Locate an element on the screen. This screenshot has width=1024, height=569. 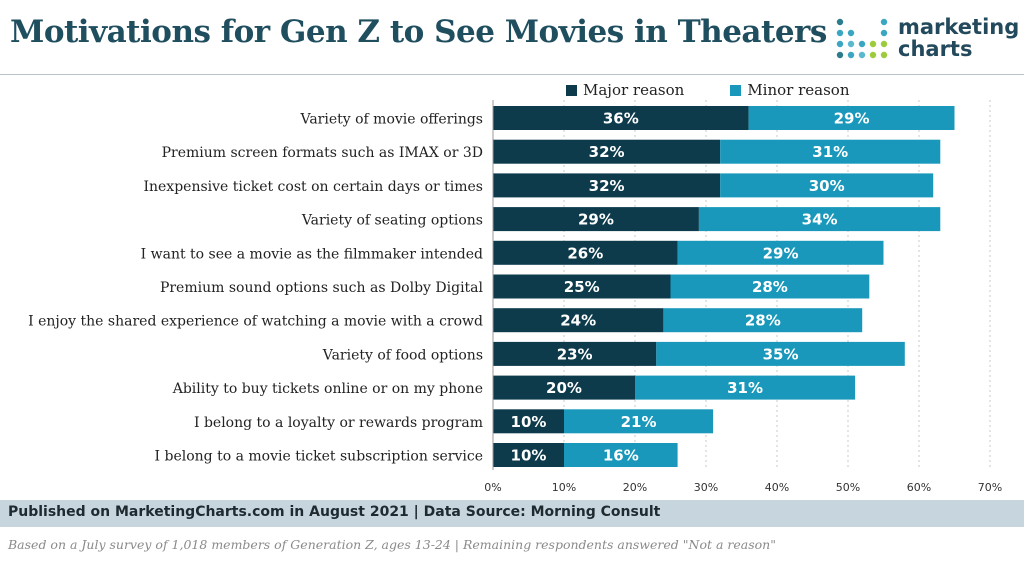
data-label-major-7: 23% is located at coordinates (575, 354).